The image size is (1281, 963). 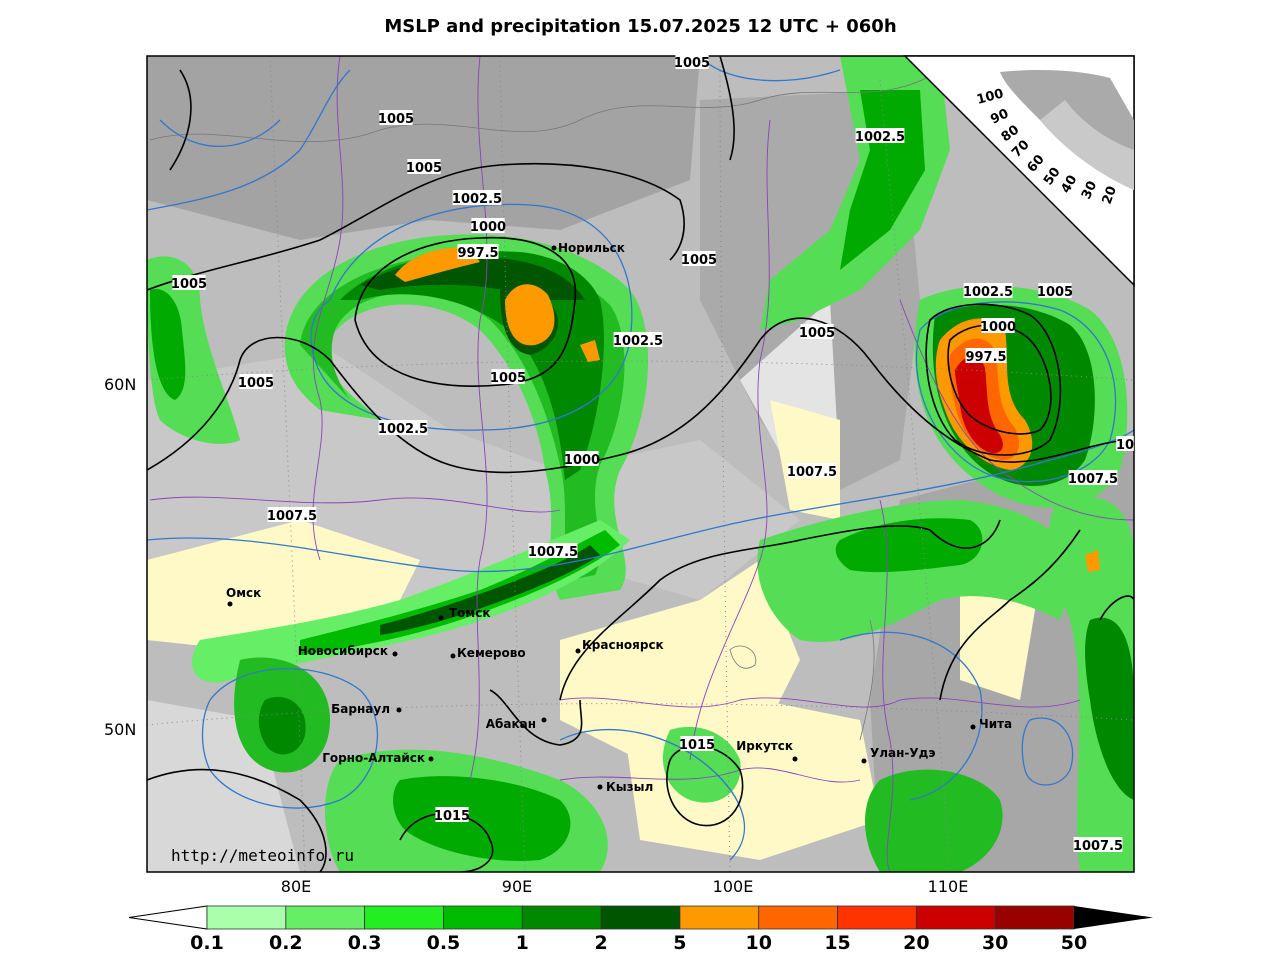 What do you see at coordinates (522, 943) in the screenshot?
I see `colorbar-tick-label: 1` at bounding box center [522, 943].